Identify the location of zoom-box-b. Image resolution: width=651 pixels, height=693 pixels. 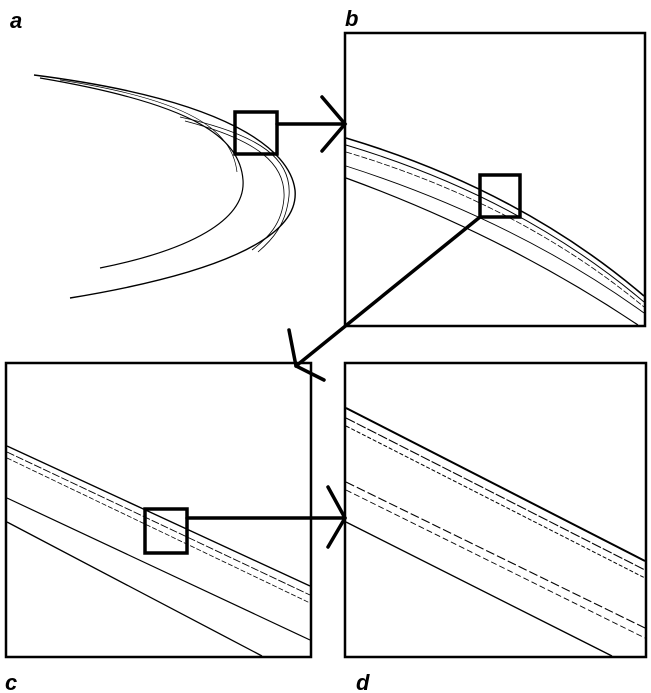
(500, 196).